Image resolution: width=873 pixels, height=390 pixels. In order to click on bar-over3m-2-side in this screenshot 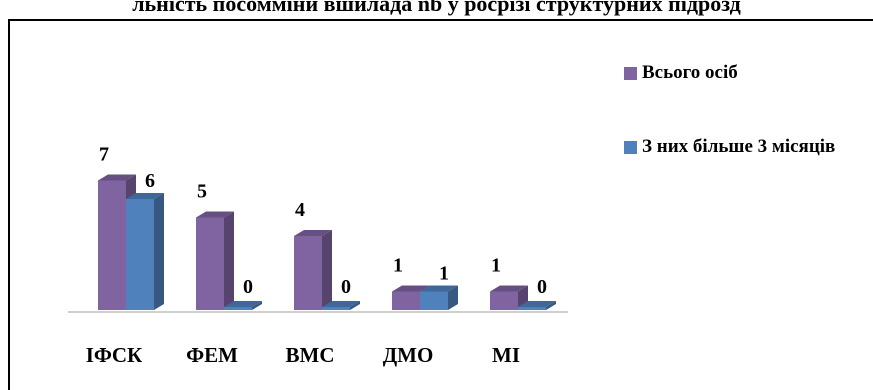, I will do `click(355, 305)`.